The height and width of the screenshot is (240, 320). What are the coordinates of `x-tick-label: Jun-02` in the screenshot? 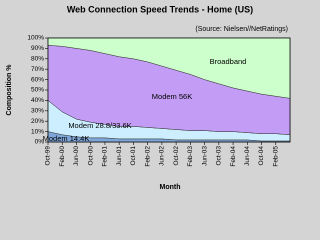 It's located at (162, 156).